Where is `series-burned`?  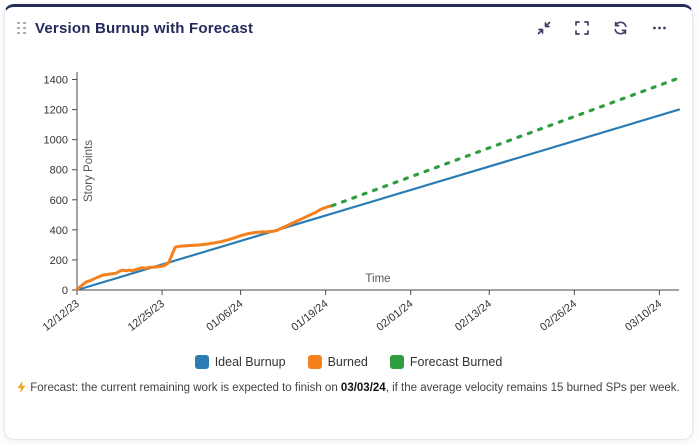 series-burned is located at coordinates (204, 247).